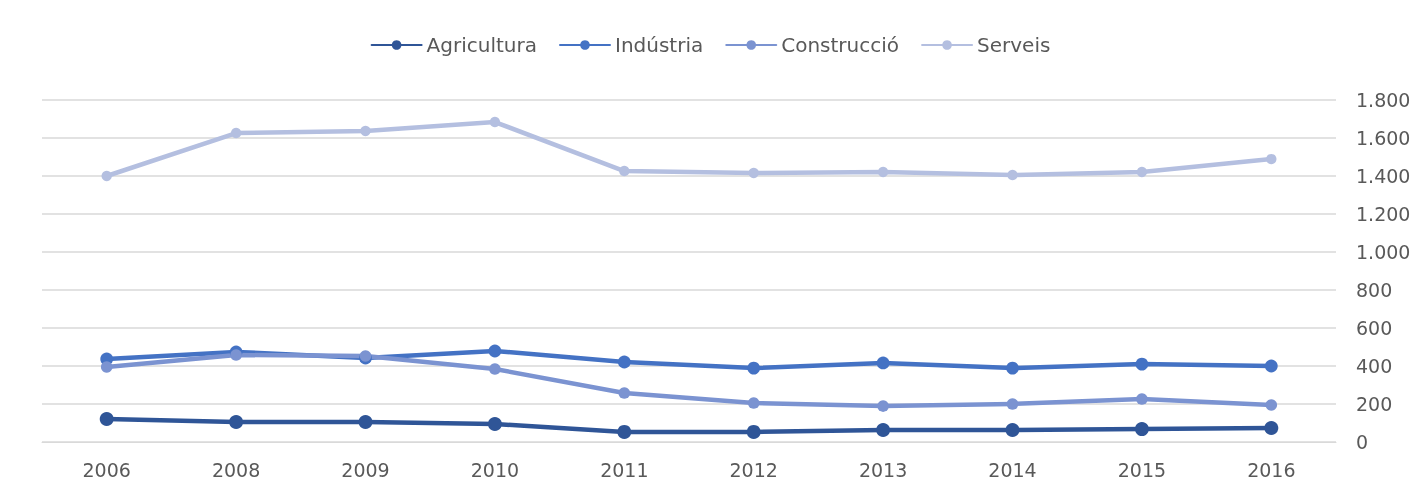 Image resolution: width=1421 pixels, height=496 pixels. Describe the element at coordinates (1383, 100) in the screenshot. I see `y-tick-label: 1.800` at that location.